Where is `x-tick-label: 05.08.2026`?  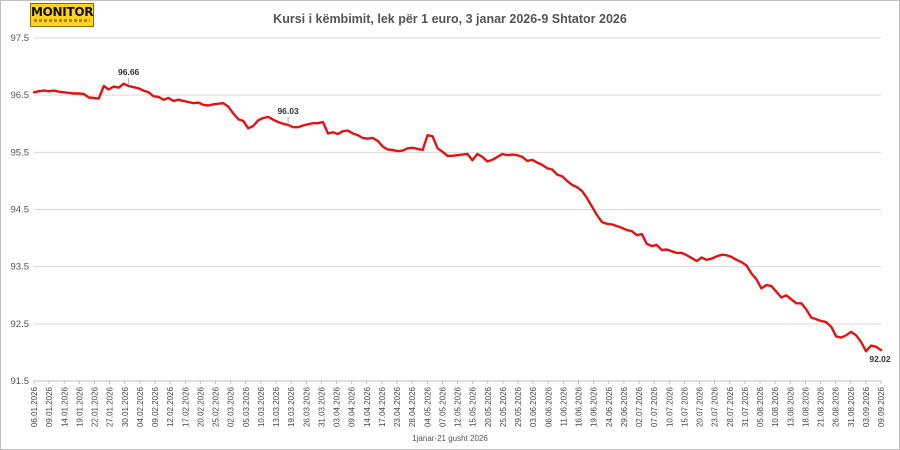 x-tick-label: 05.08.2026 is located at coordinates (760, 406).